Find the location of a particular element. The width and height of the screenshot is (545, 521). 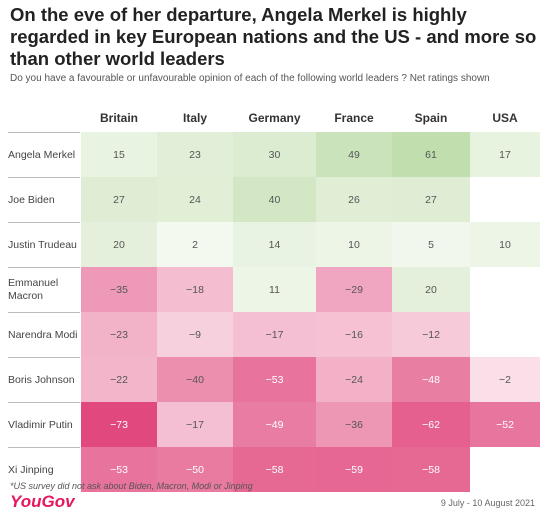

heatmap-cell: 24 is located at coordinates (195, 199).